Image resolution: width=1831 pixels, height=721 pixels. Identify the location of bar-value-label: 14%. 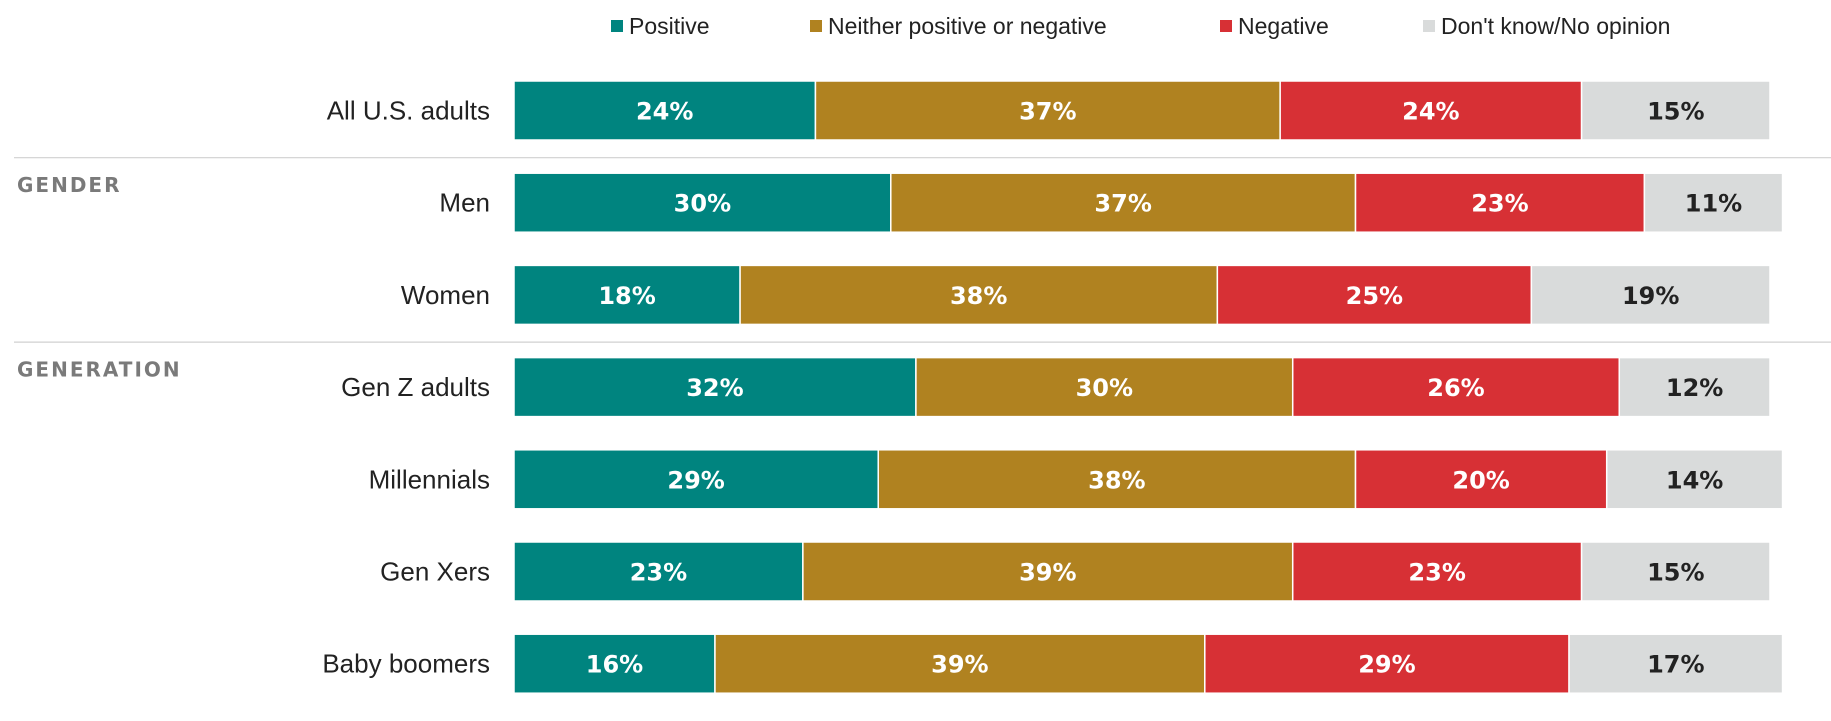
(1694, 480).